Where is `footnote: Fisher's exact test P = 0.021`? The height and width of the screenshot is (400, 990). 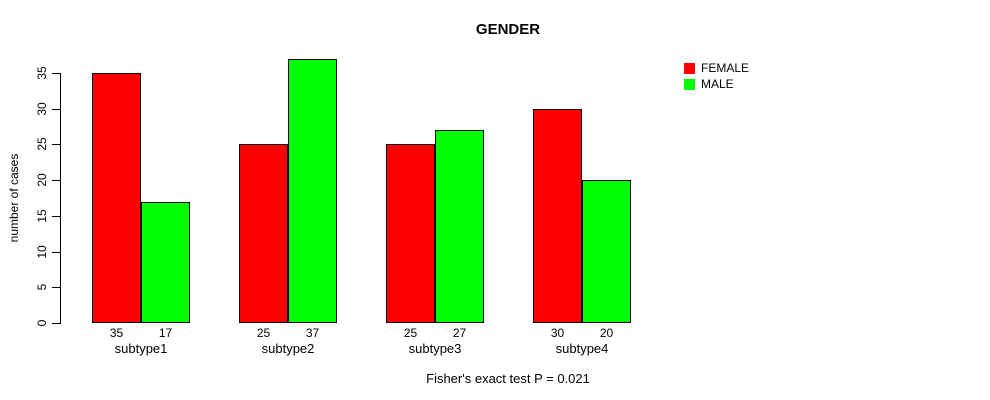
footnote: Fisher's exact test P = 0.021 is located at coordinates (508, 378).